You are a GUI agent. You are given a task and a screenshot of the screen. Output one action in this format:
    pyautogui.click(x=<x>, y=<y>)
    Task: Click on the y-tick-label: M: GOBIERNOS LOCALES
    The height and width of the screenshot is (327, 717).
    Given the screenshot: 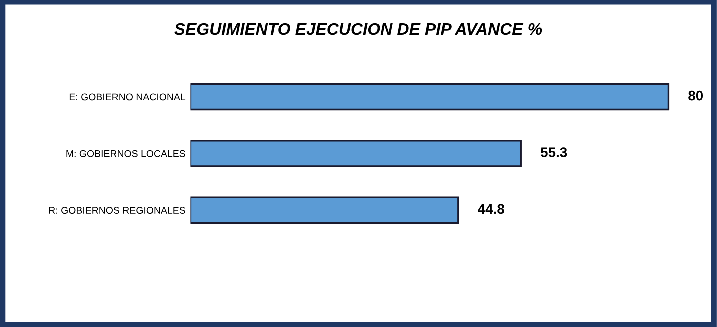 What is the action you would take?
    pyautogui.click(x=126, y=154)
    